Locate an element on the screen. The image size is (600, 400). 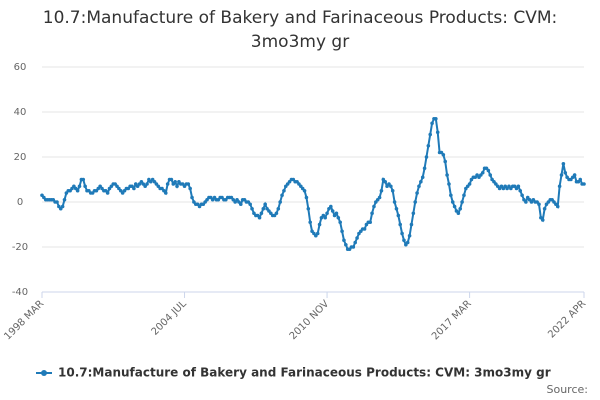
x-tick-label: 2022 APR is located at coordinates (567, 319).